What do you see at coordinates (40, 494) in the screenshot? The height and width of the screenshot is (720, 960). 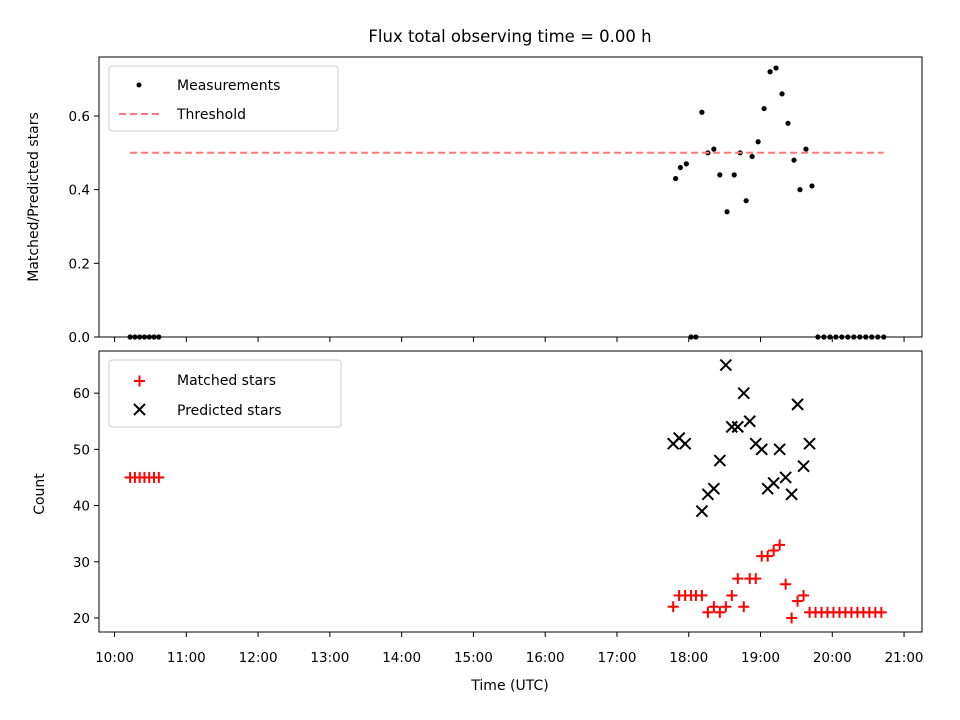 I see `bottom-y-axis-label: Count` at bounding box center [40, 494].